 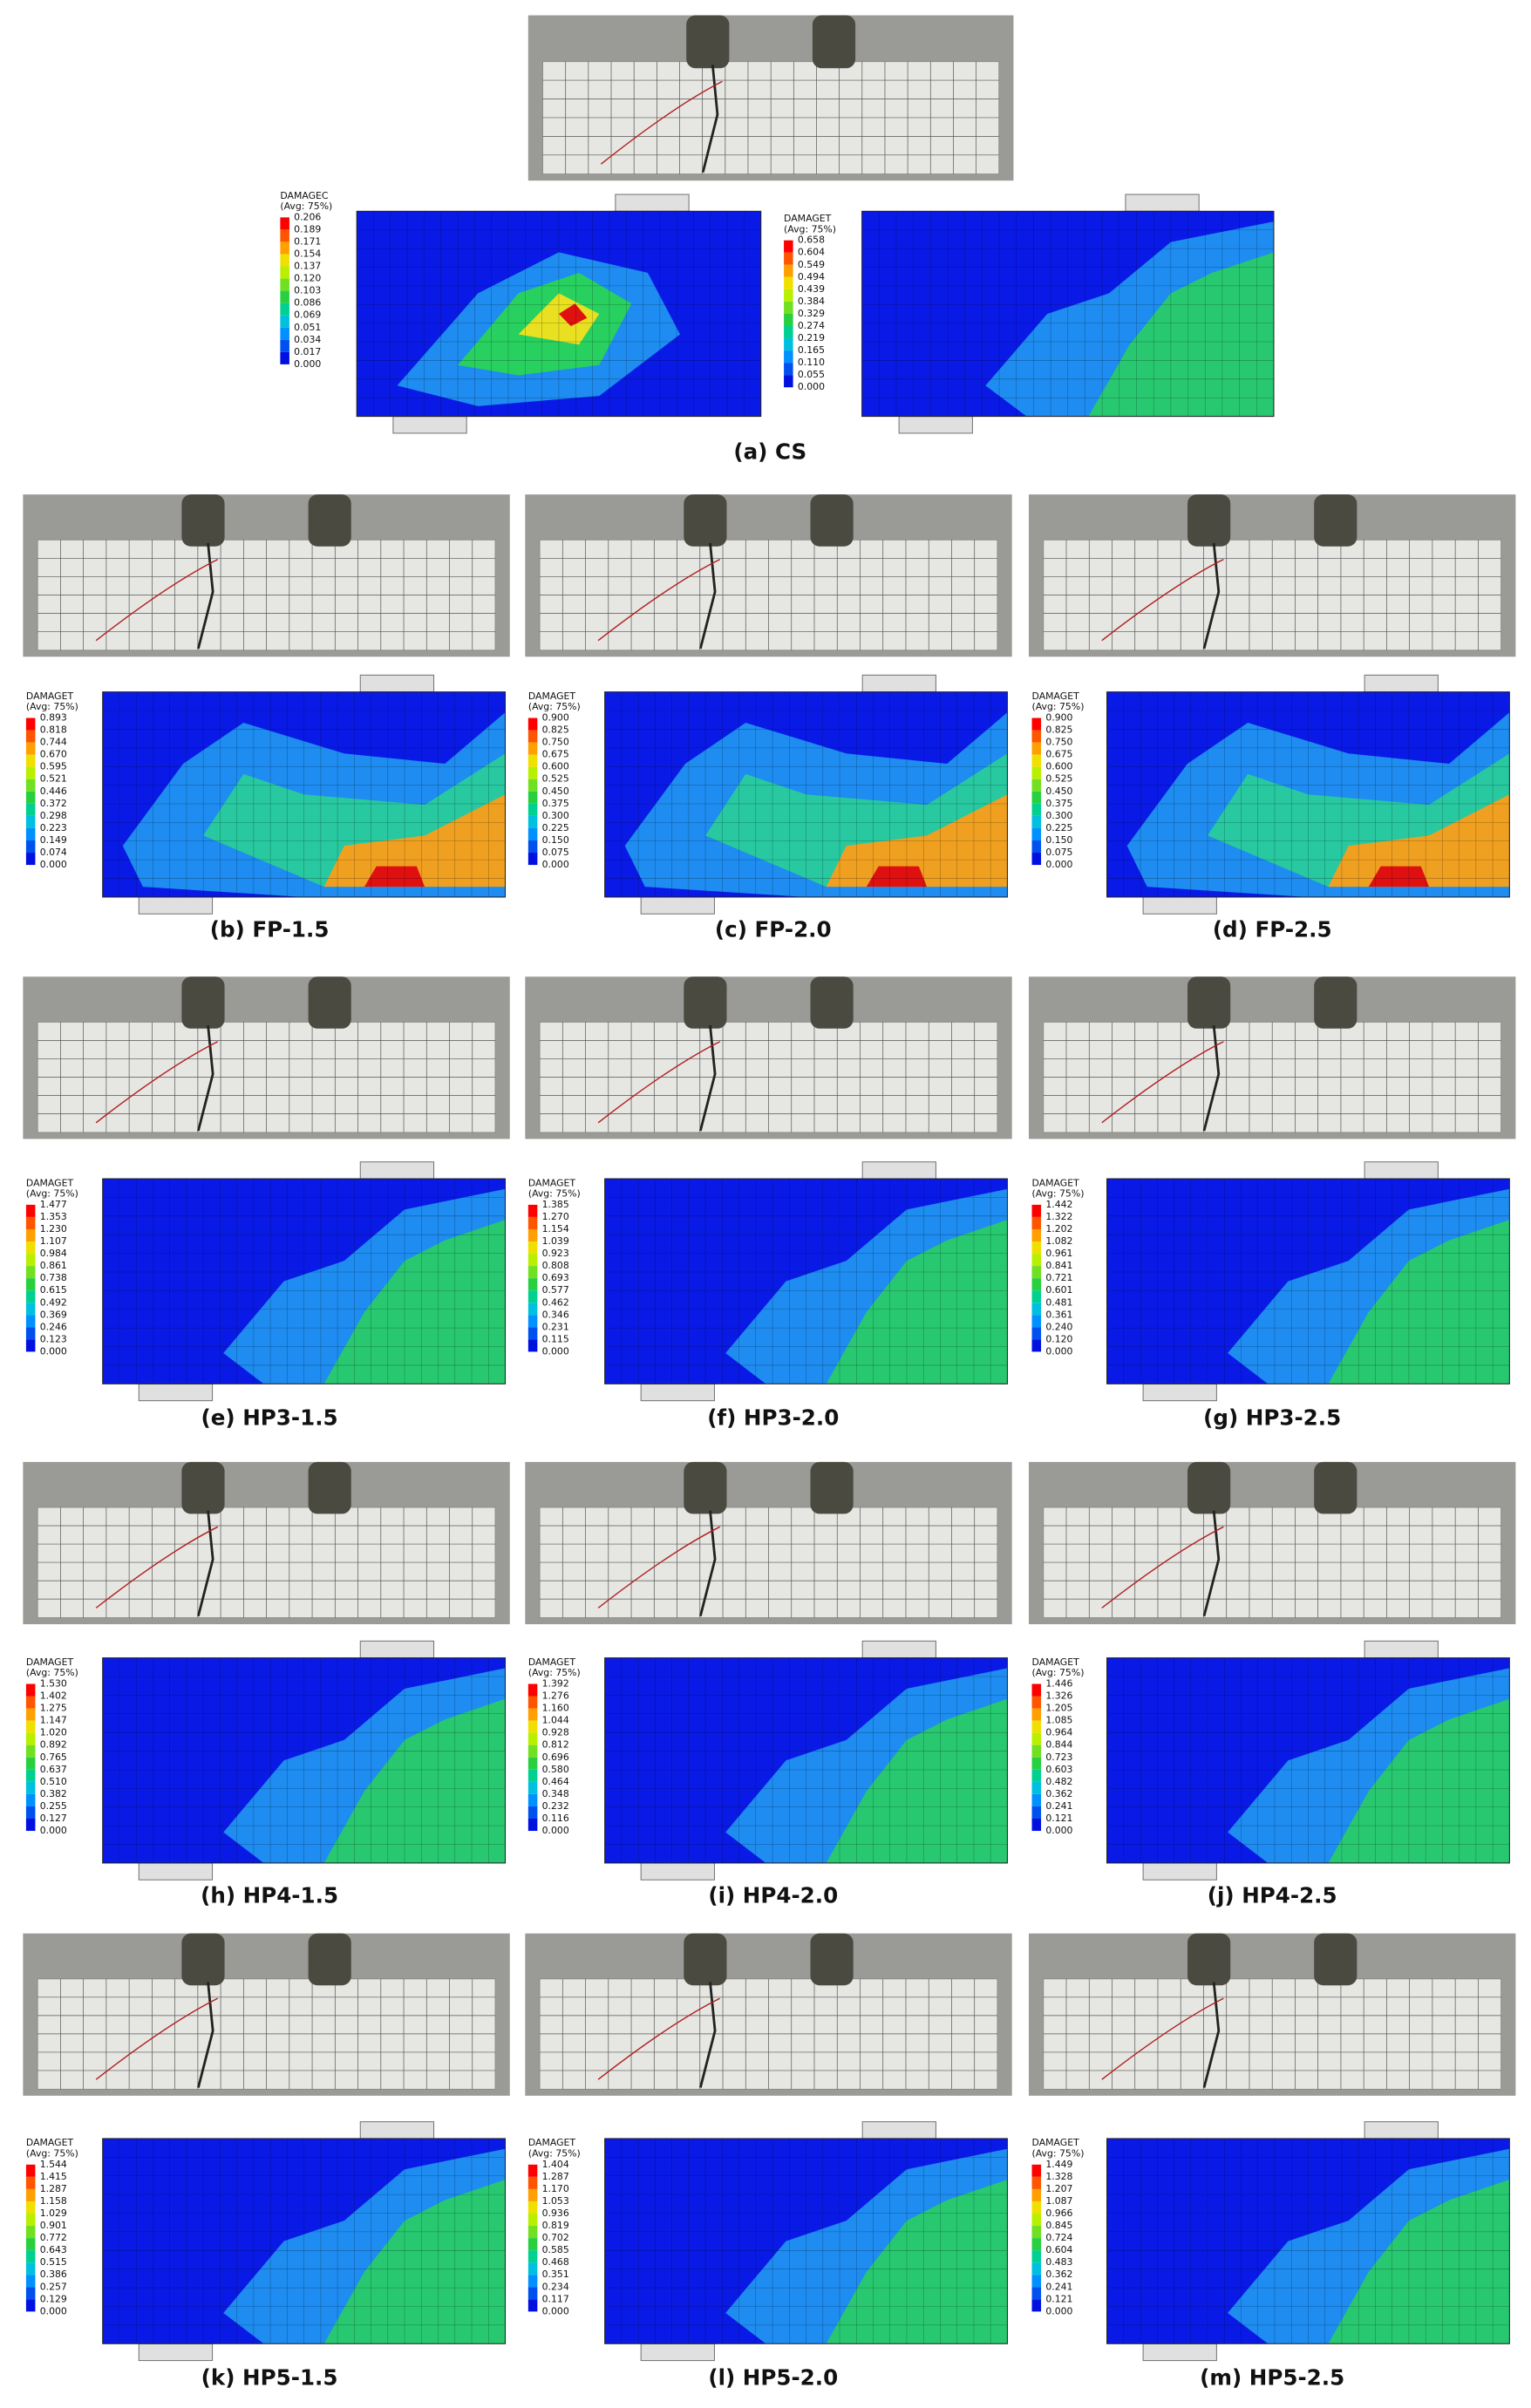 I want to click on legend-level: 1.442, so click(x=1058, y=1204).